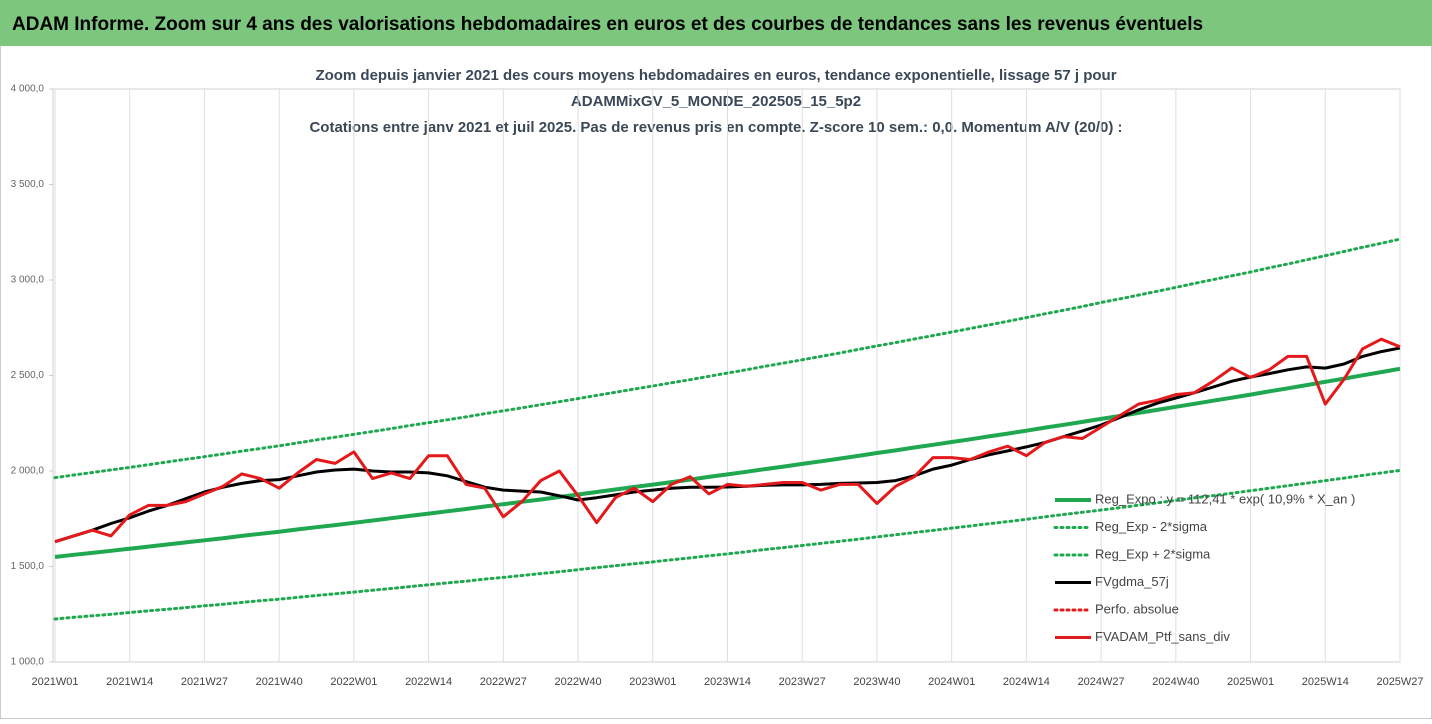  Describe the element at coordinates (1162, 636) in the screenshot. I see `legend-label: FVADAM_Ptf_sans_div` at that location.